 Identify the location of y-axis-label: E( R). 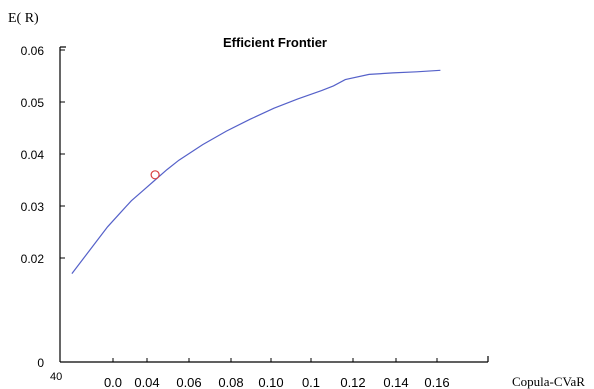
(23, 18).